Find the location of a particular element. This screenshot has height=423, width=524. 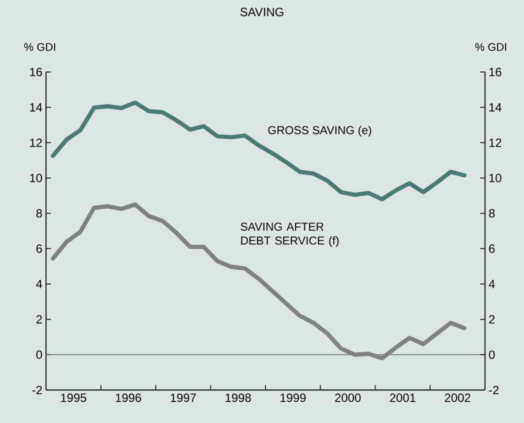

series-label: SAVING AFTER DEBT SERVICE (f) is located at coordinates (289, 234).